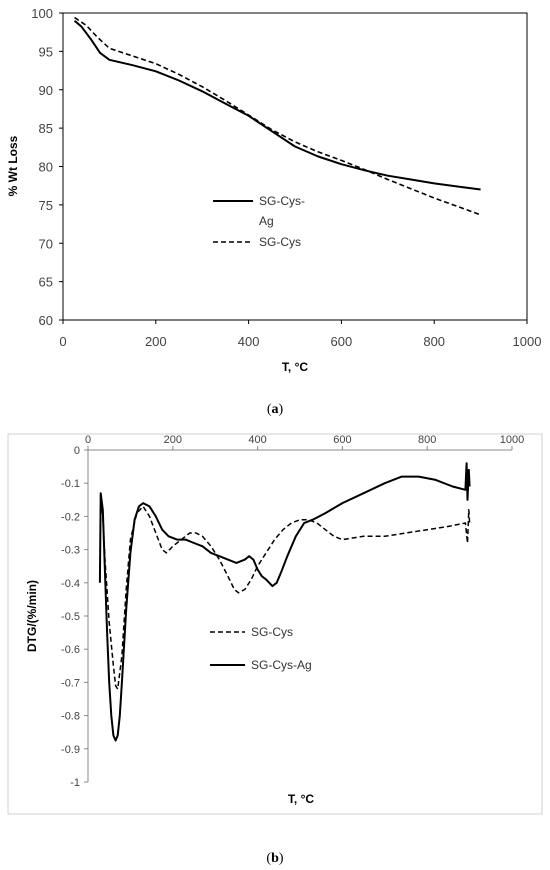  Describe the element at coordinates (46, 320) in the screenshot. I see `y-tick-label-a: 60` at that location.